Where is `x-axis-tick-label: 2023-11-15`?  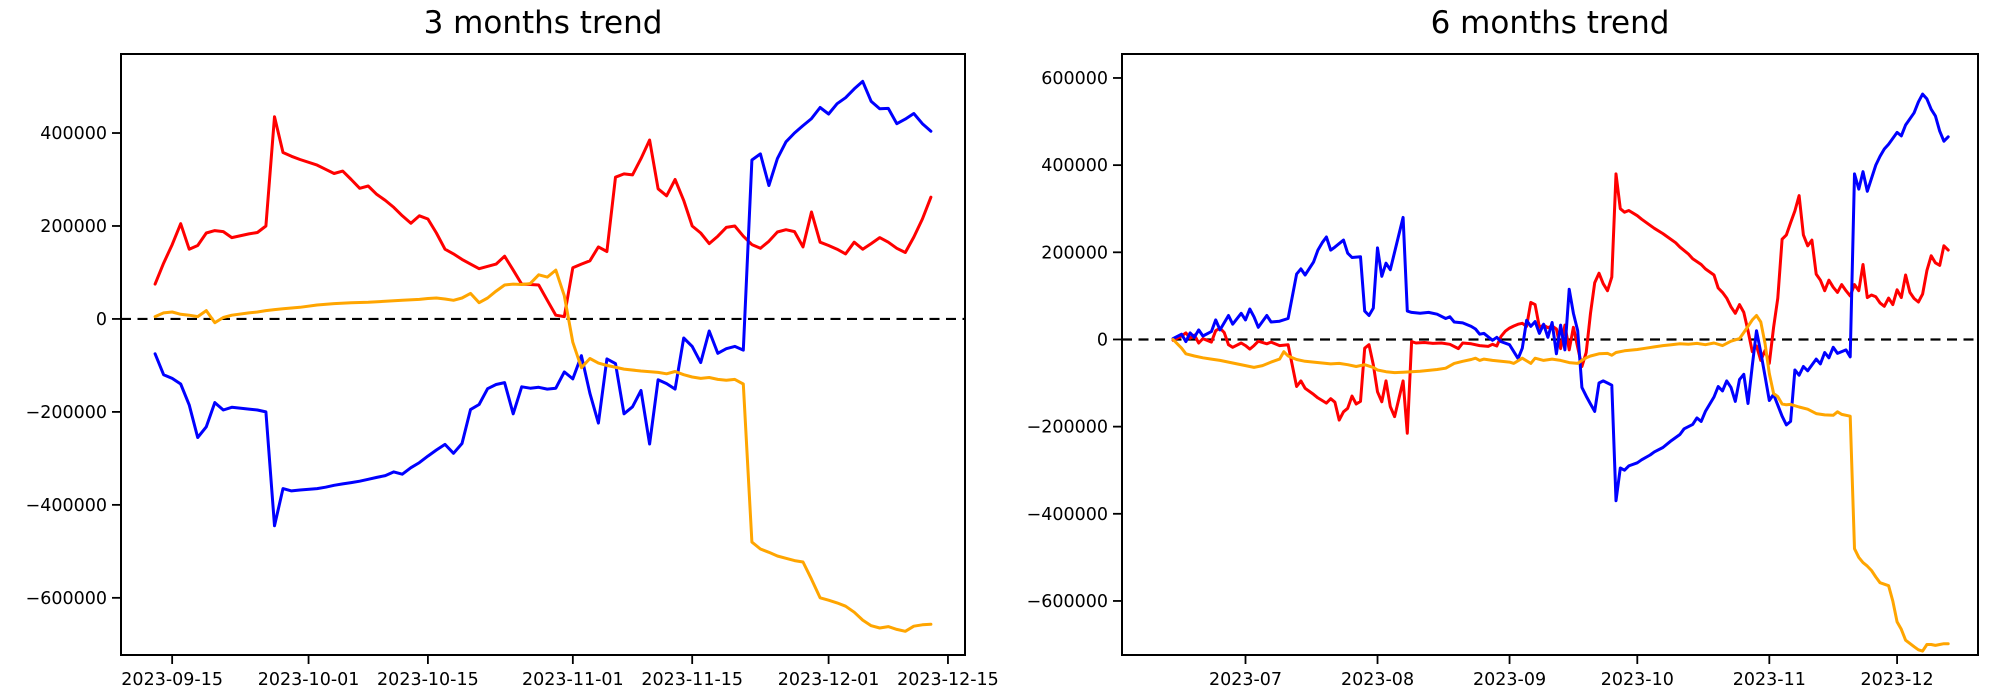
x-axis-tick-label: 2023-11-15 is located at coordinates (692, 680).